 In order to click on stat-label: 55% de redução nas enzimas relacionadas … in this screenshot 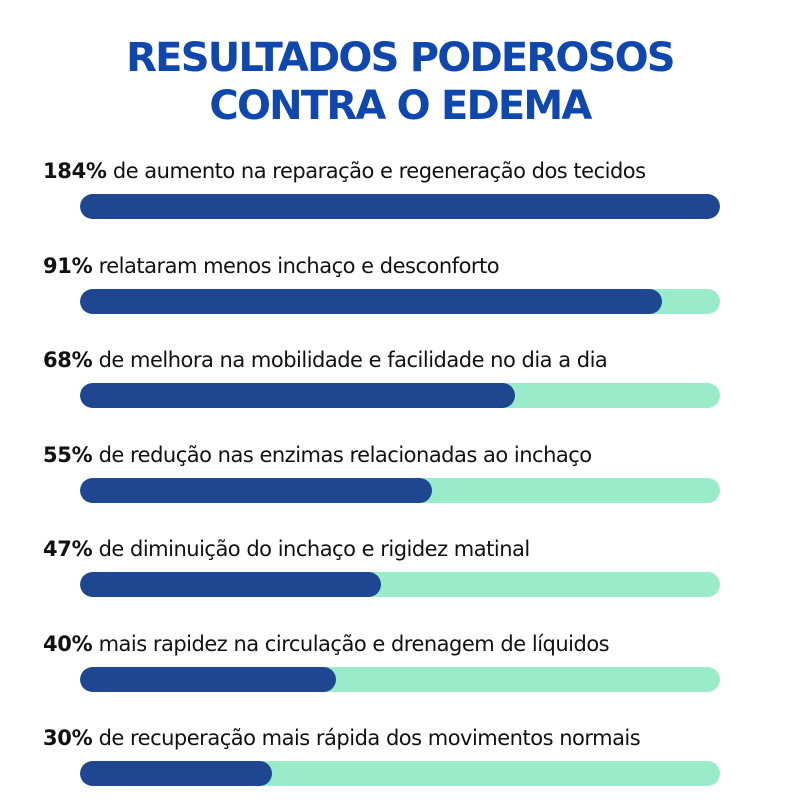, I will do `click(317, 455)`.